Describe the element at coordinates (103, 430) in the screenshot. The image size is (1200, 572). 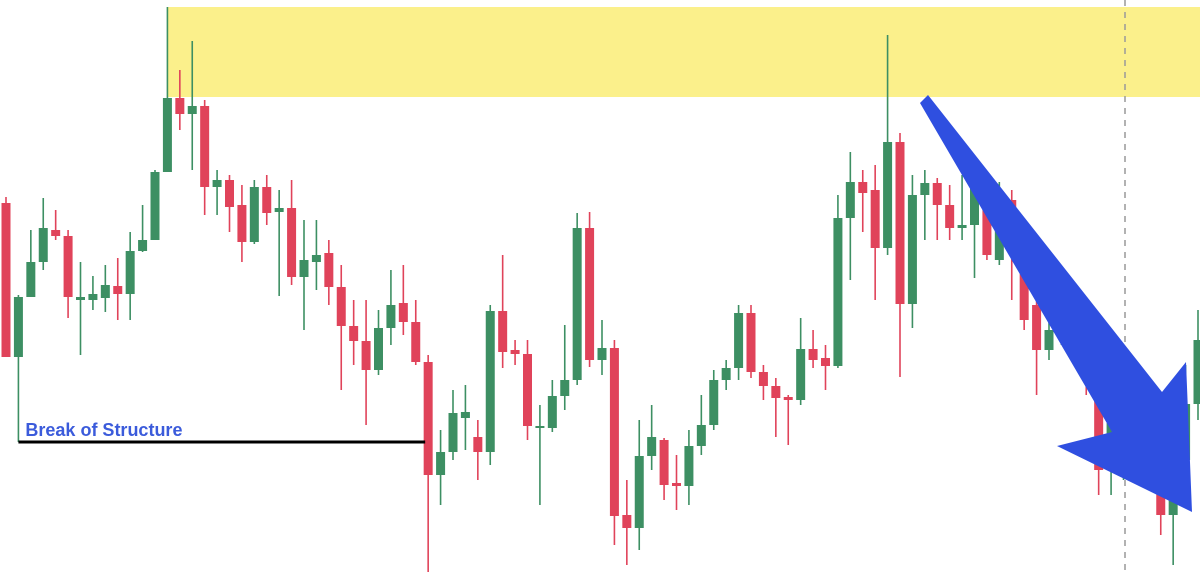
I see `bos-label: Break of Structure` at that location.